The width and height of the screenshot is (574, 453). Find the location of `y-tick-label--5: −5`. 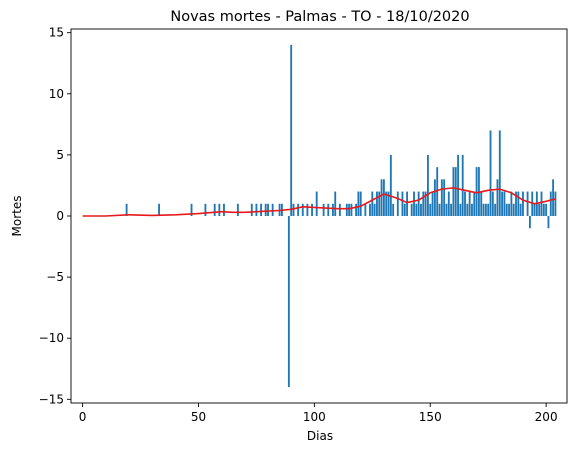

y-tick-label--5: −5 is located at coordinates (55, 277).